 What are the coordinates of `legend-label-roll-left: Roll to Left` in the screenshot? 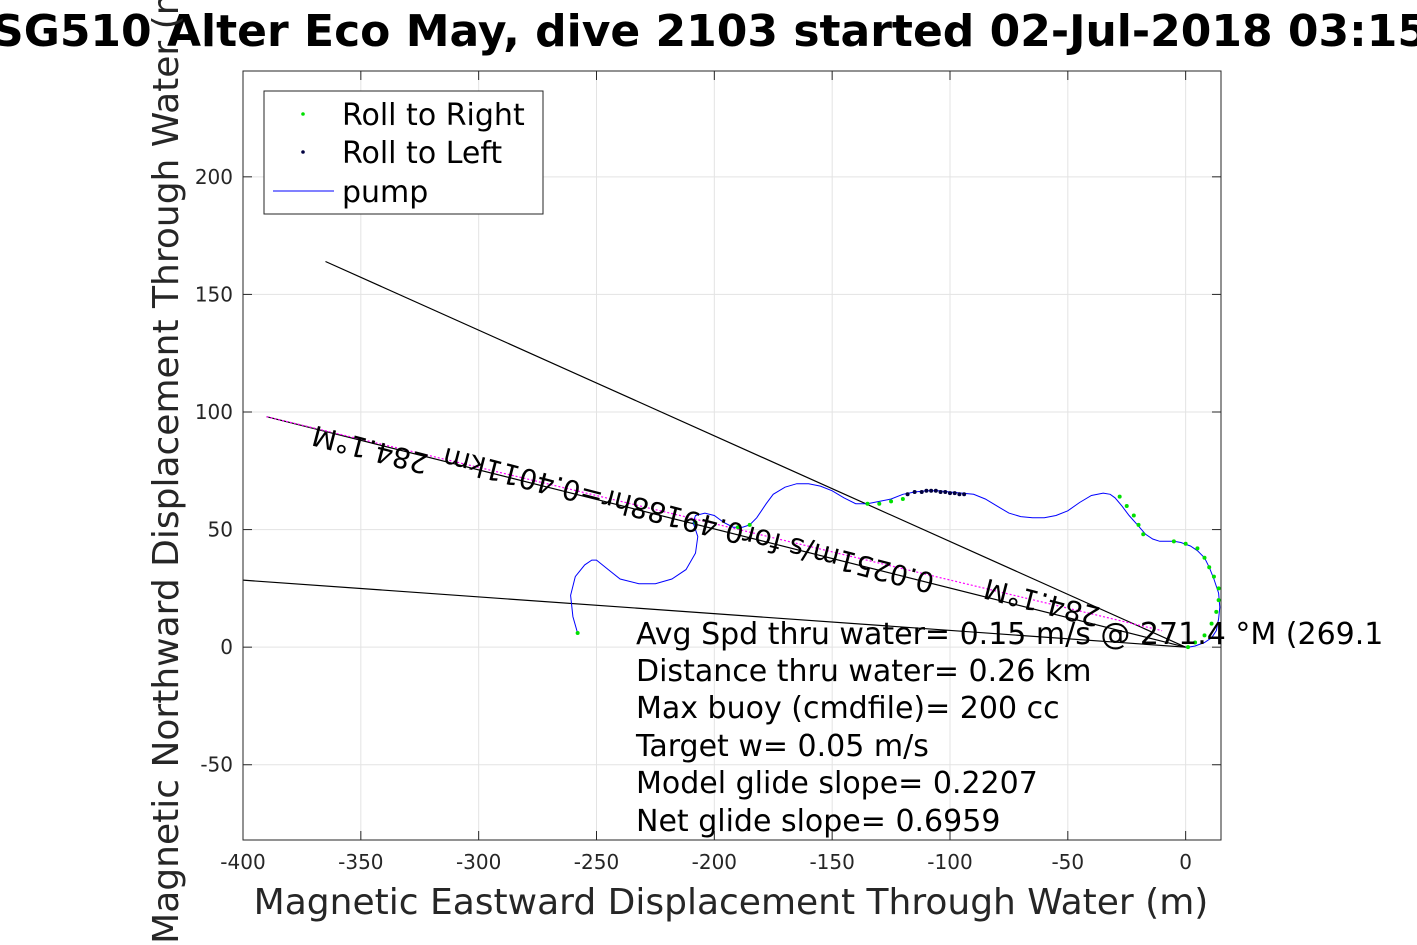 It's located at (422, 153).